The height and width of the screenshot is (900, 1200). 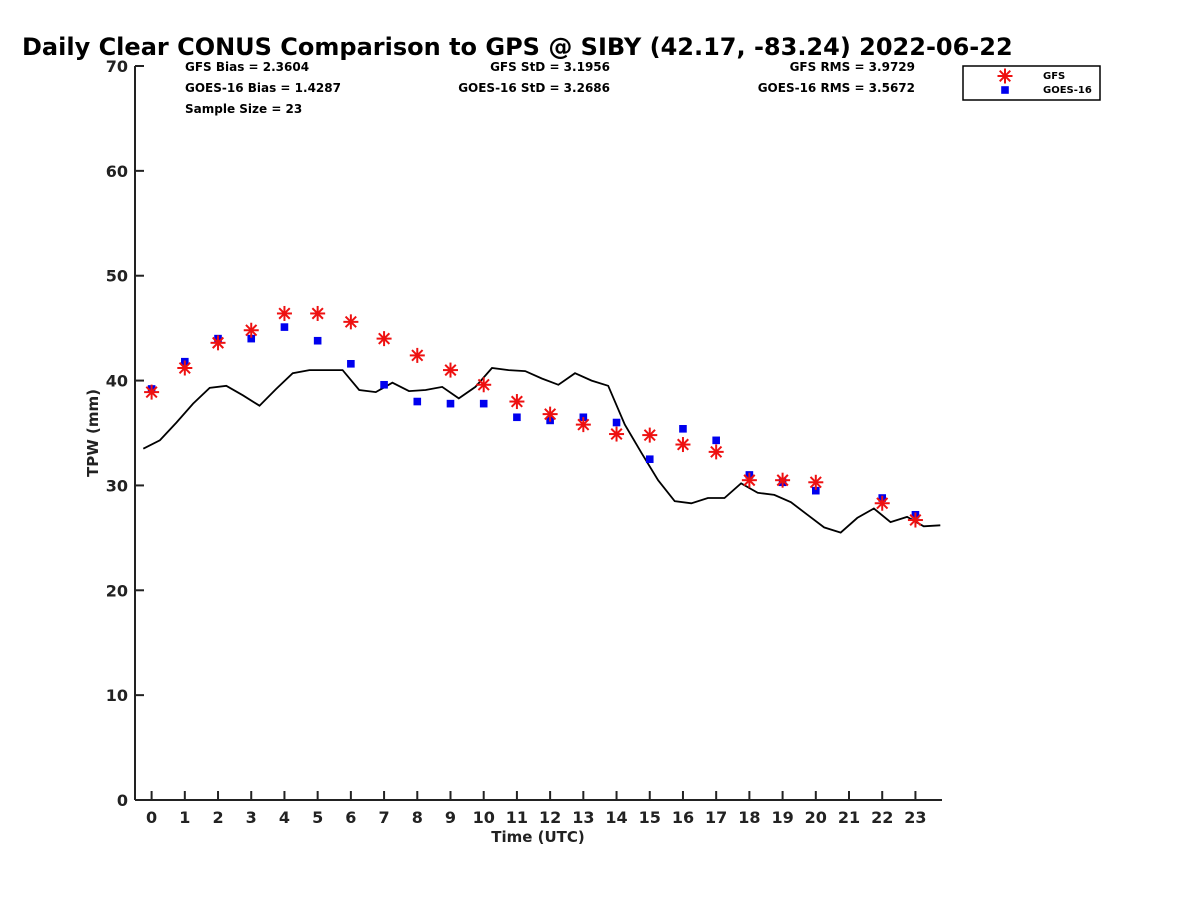 I want to click on x-tick-label: 10, so click(x=484, y=817).